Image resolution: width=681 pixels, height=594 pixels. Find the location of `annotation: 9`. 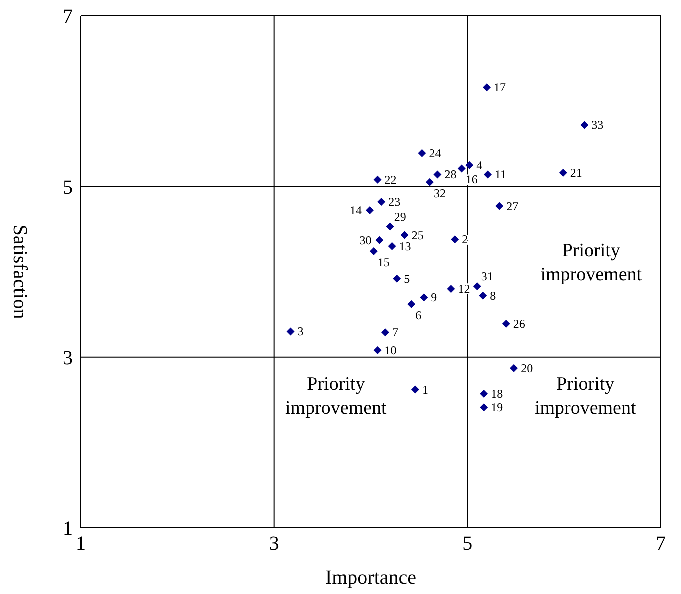

annotation: 9 is located at coordinates (434, 297).